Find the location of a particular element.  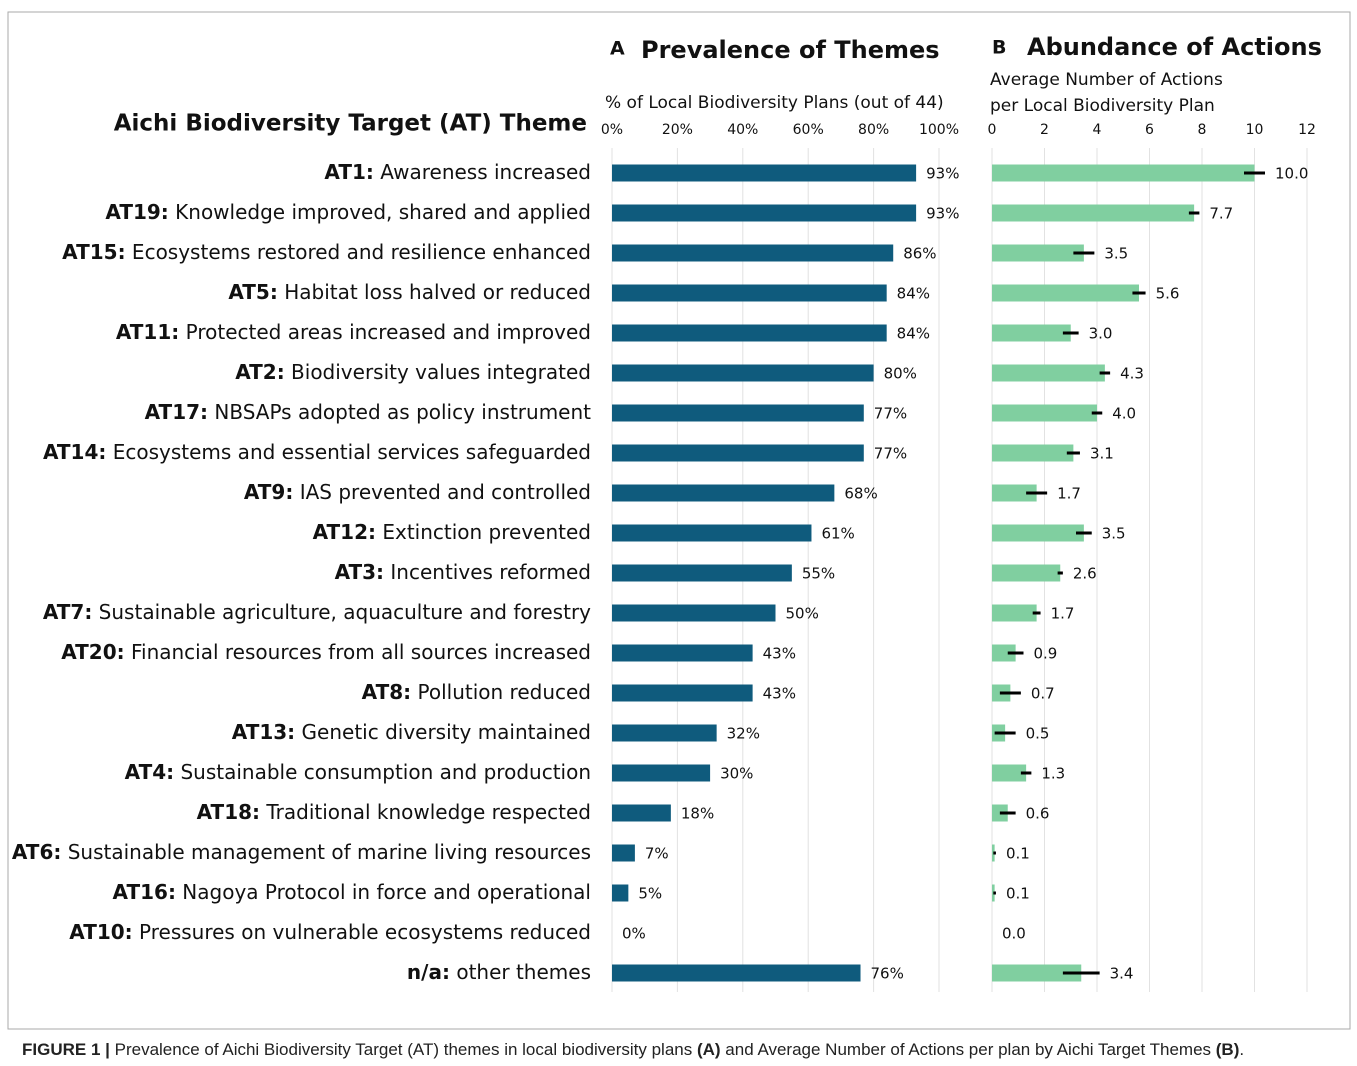

value-label: 50% is located at coordinates (802, 614).